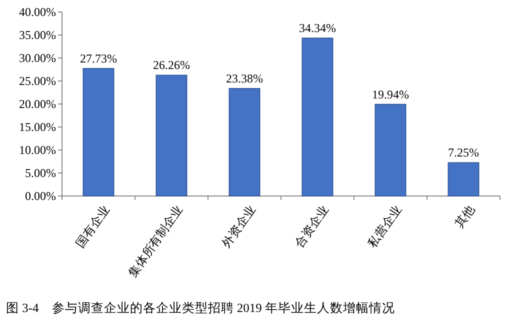  Describe the element at coordinates (37, 104) in the screenshot. I see `y-tick-label: 20.00%` at that location.